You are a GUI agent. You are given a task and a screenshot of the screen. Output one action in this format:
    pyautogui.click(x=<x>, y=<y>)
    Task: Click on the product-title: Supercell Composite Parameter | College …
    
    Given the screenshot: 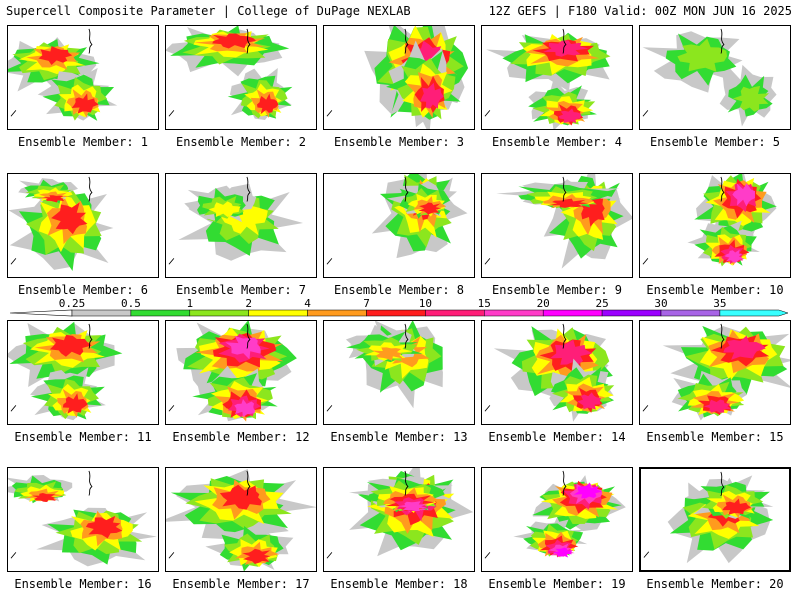 What is the action you would take?
    pyautogui.click(x=208, y=11)
    